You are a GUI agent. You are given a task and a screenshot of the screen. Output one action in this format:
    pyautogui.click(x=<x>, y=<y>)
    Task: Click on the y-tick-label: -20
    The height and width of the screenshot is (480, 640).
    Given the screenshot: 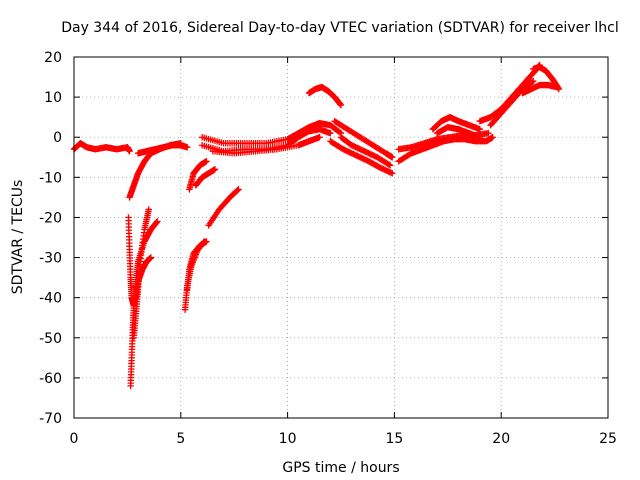 What is the action you would take?
    pyautogui.click(x=50, y=218)
    